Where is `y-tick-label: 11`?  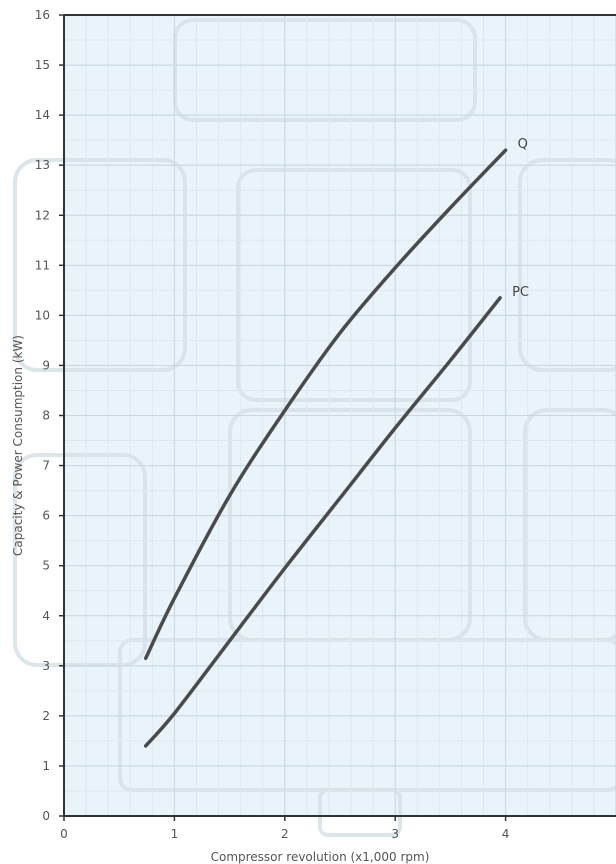
y-tick-label: 11 is located at coordinates (42, 265).